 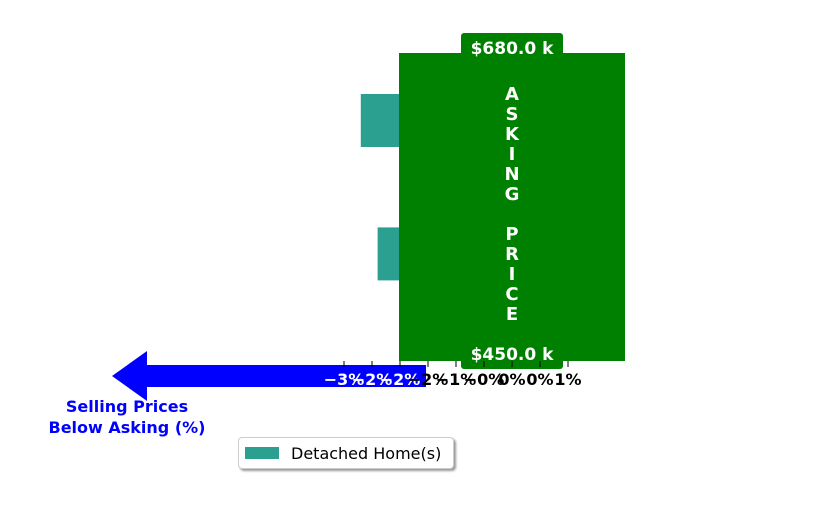 I want to click on asking-band-letter: A, so click(x=512, y=94).